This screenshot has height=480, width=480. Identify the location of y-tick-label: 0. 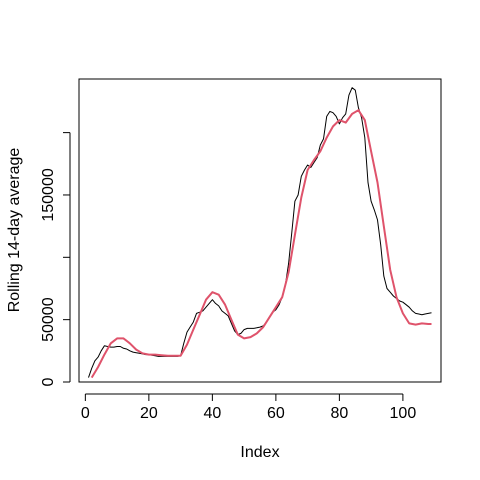
(48, 381).